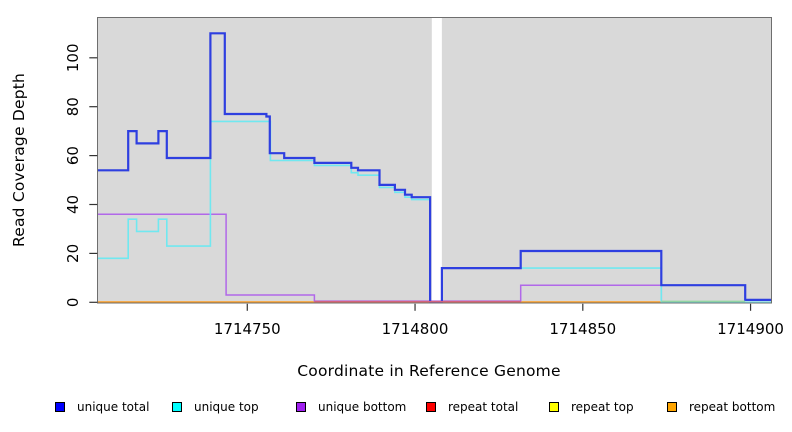 The height and width of the screenshot is (432, 792). I want to click on x-axis-label: Coordinate in Reference Genome, so click(429, 371).